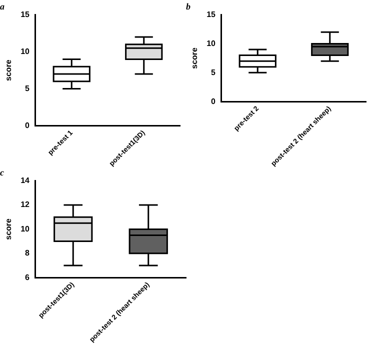 The image size is (372, 344). Describe the element at coordinates (27, 253) in the screenshot. I see `y-tick-label: 8` at that location.